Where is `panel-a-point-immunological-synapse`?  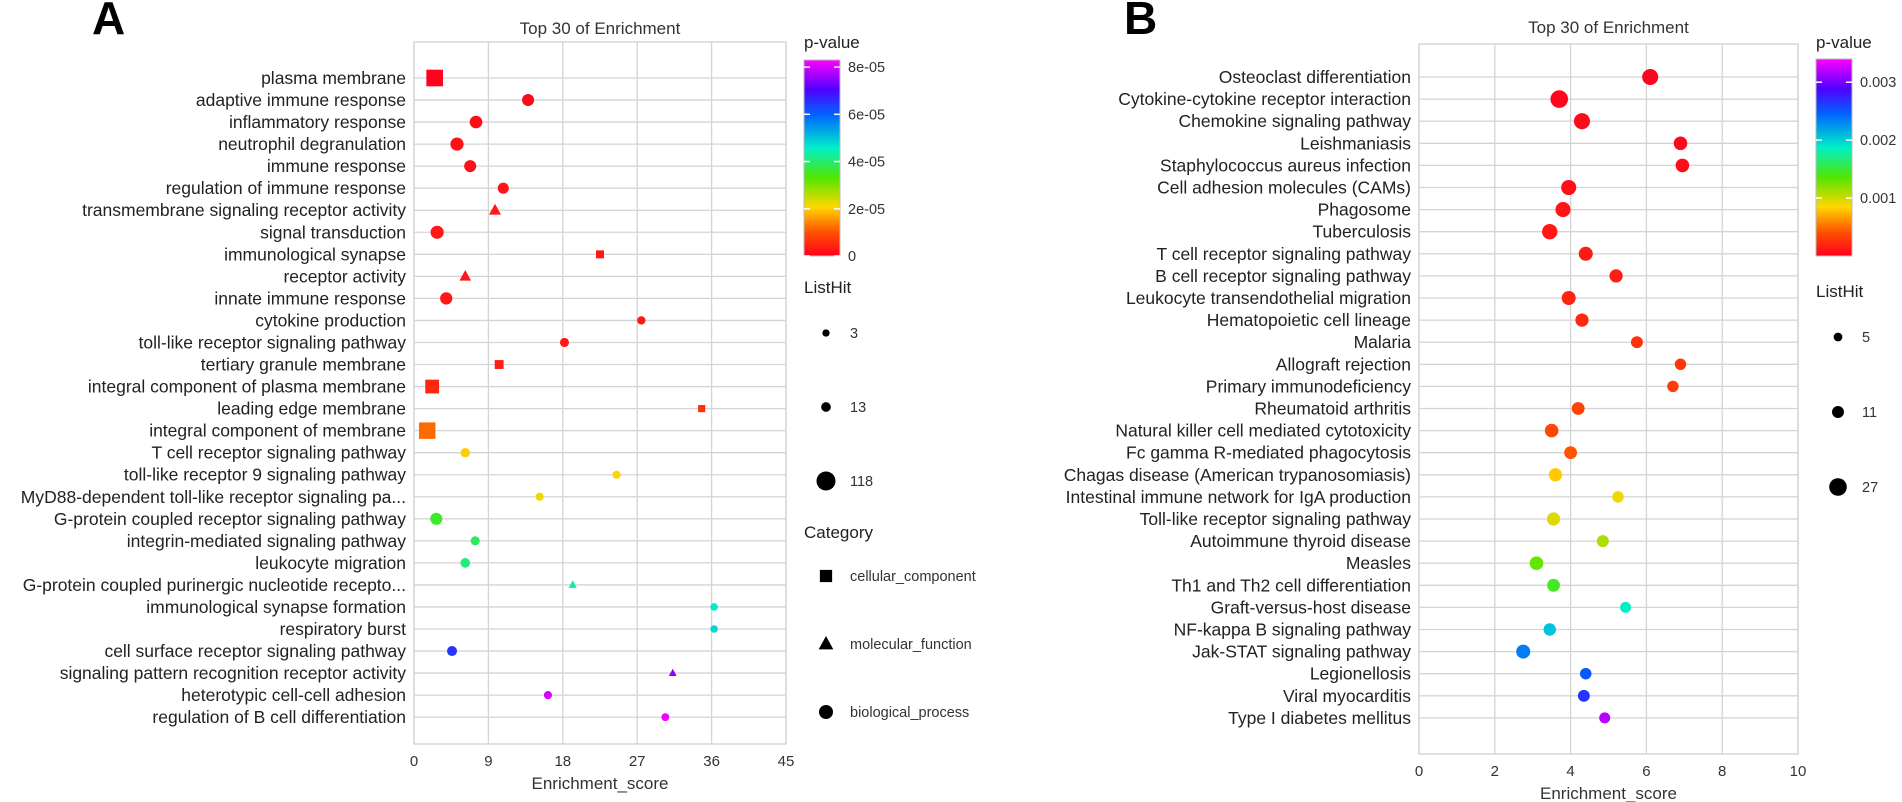
panel-a-point-immunological-synapse is located at coordinates (600, 254).